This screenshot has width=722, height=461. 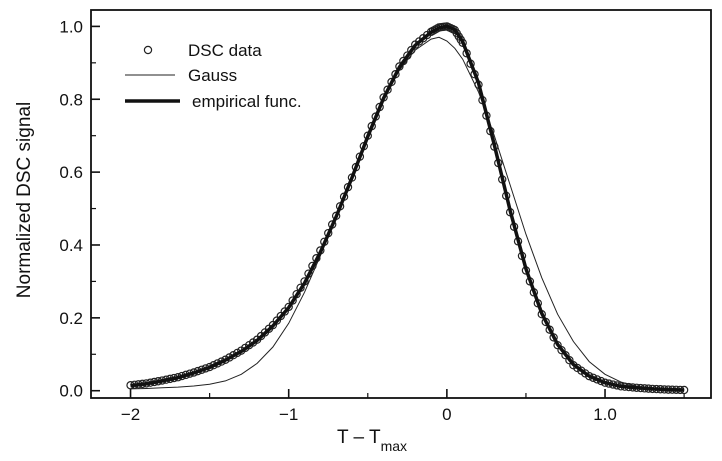 I want to click on x-tick-label: −2, so click(x=130, y=414).